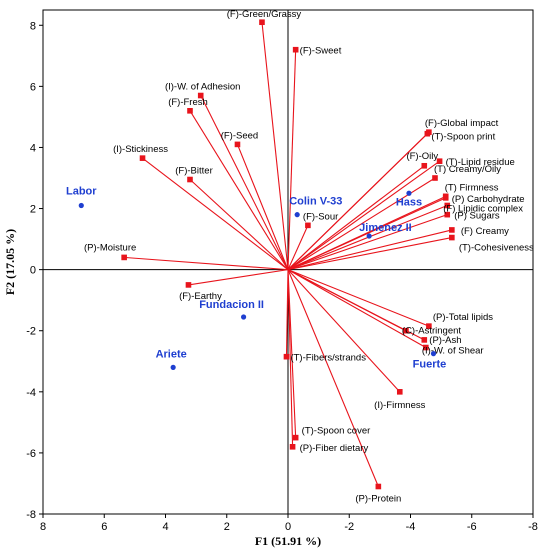 This screenshot has height=550, width=545. I want to click on variable-label: (F)-Earthy, so click(200, 296).